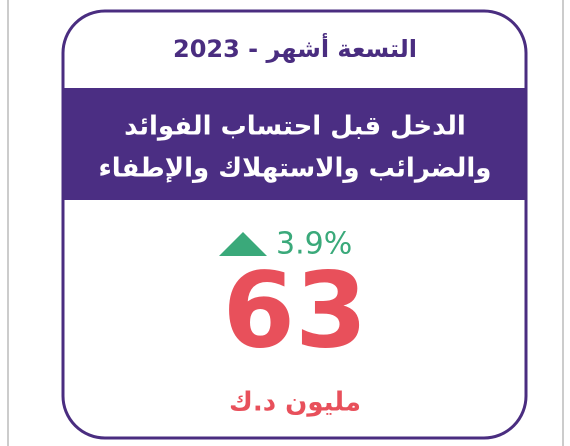 This screenshot has width=570, height=446. What do you see at coordinates (295, 169) in the screenshot?
I see `title-line: والضرائب والاستهلاك والإطفاء` at bounding box center [295, 169].